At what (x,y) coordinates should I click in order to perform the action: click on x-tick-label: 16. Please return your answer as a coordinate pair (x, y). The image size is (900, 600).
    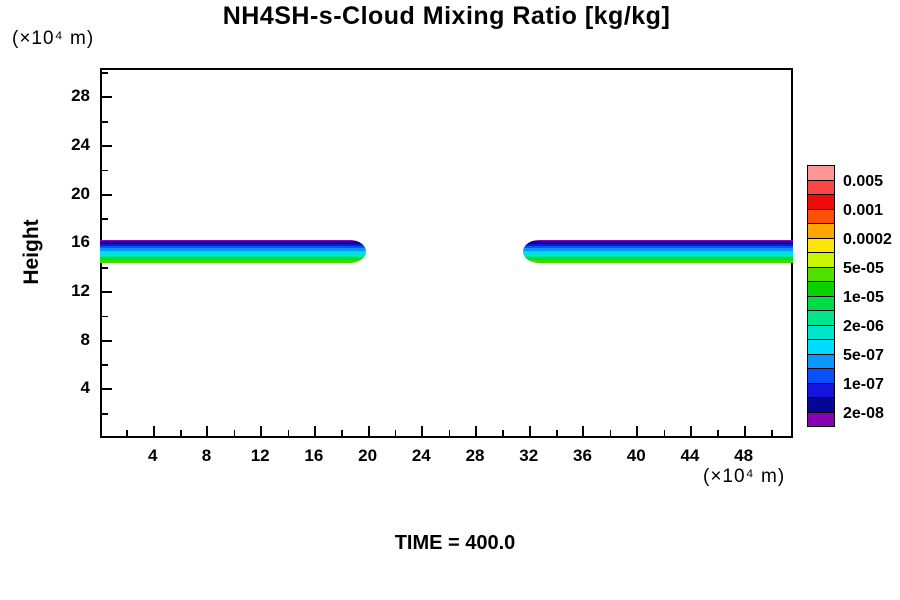
    Looking at the image, I should click on (314, 455).